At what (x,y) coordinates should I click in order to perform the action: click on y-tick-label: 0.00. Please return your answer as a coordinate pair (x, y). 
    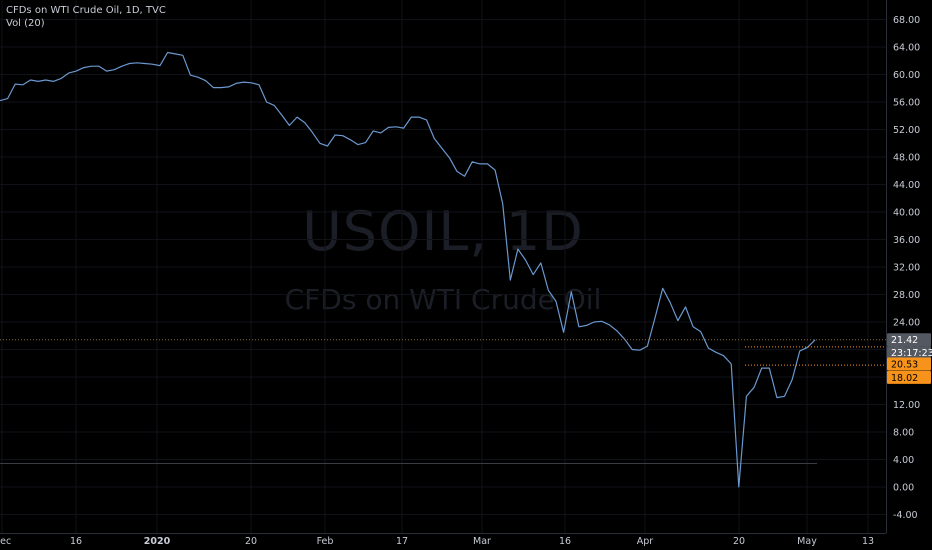
    Looking at the image, I should click on (903, 488).